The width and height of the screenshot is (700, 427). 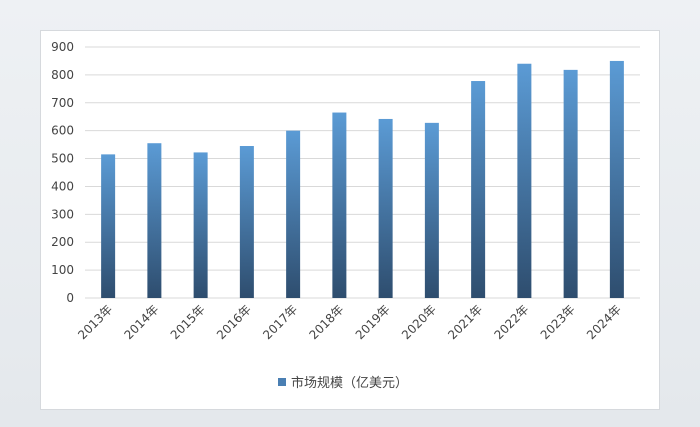 I want to click on x-tick-label: 2017年, so click(x=280, y=322).